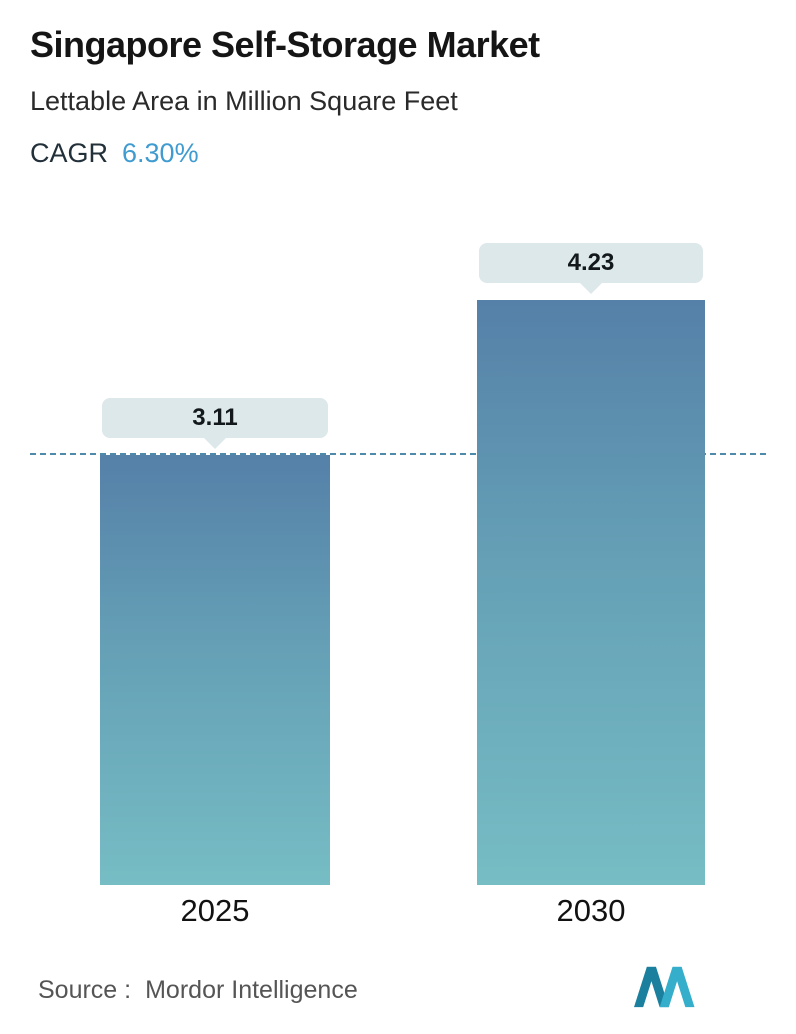 This screenshot has width=796, height=1034. What do you see at coordinates (85, 990) in the screenshot?
I see `source-label: Source :` at bounding box center [85, 990].